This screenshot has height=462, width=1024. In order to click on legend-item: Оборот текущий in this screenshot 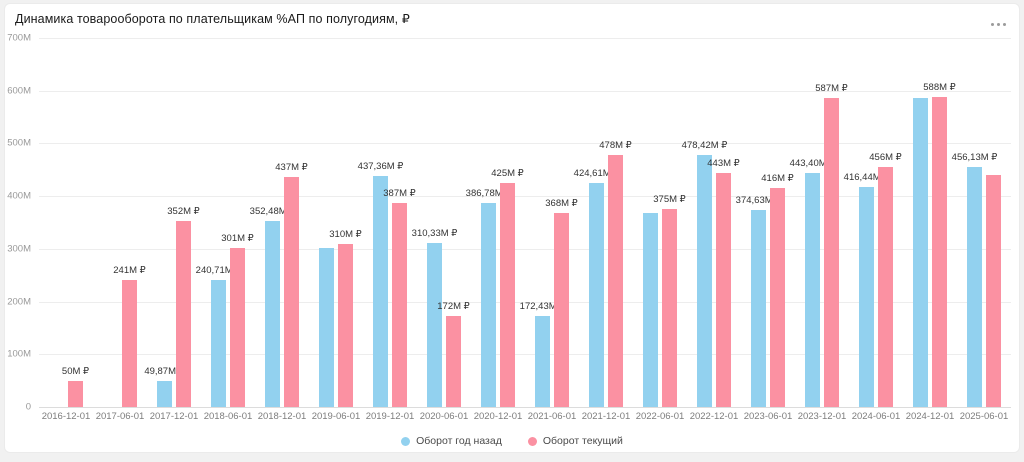, I will do `click(575, 441)`.